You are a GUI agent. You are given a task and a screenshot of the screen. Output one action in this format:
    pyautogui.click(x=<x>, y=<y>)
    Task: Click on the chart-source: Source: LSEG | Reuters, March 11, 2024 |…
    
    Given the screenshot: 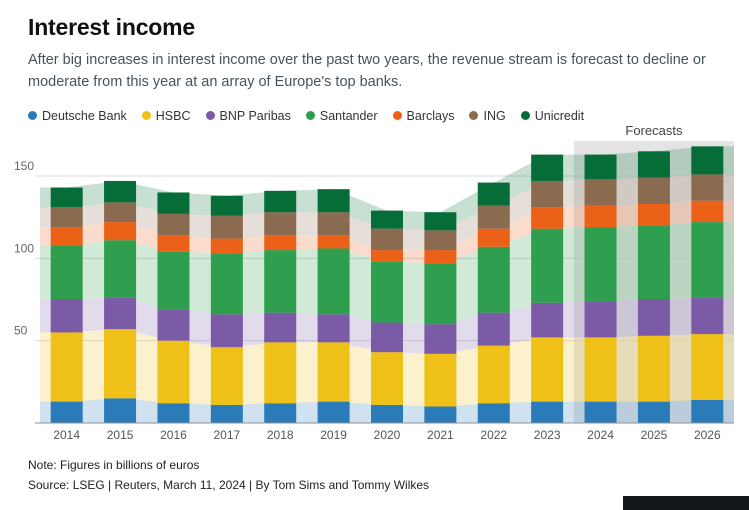 What is the action you would take?
    pyautogui.click(x=229, y=484)
    